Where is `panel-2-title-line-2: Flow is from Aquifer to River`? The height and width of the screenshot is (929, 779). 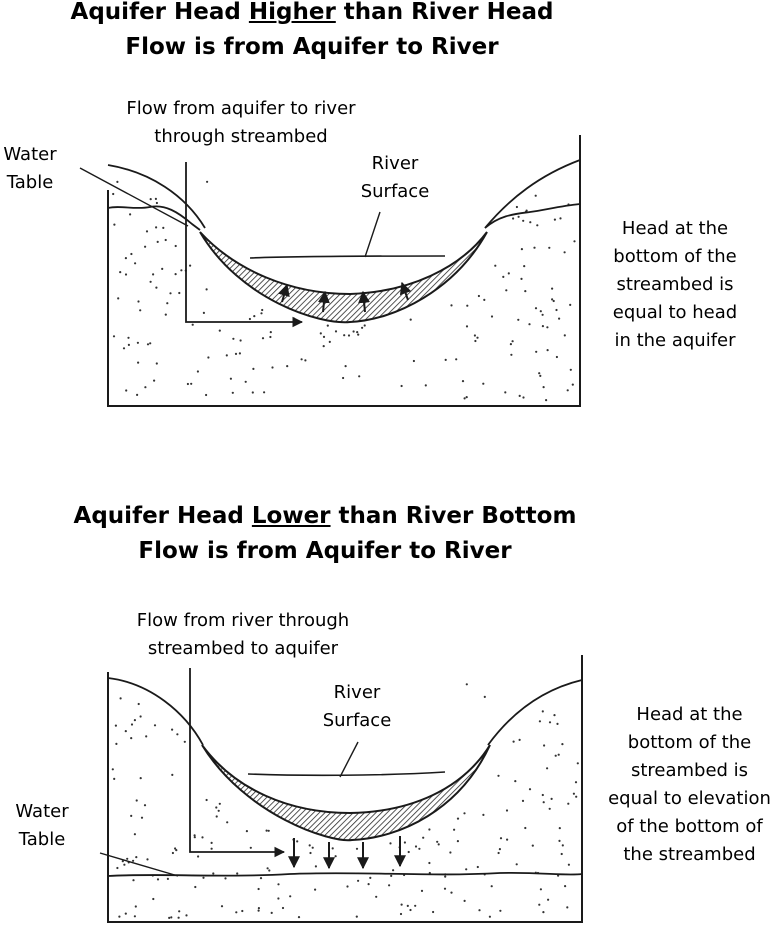
panel-2-title-line-2: Flow is from Aquifer to River is located at coordinates (325, 551).